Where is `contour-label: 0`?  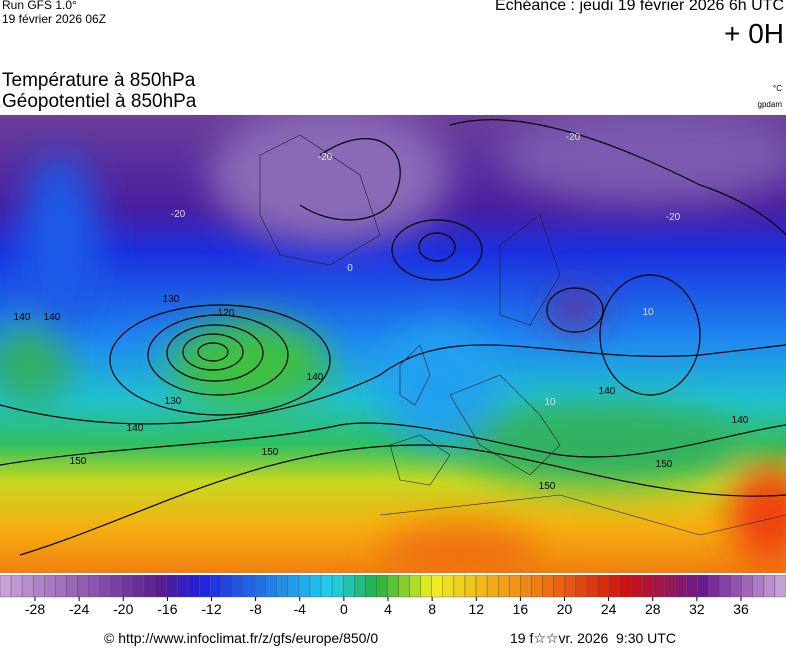
contour-label: 0 is located at coordinates (350, 268).